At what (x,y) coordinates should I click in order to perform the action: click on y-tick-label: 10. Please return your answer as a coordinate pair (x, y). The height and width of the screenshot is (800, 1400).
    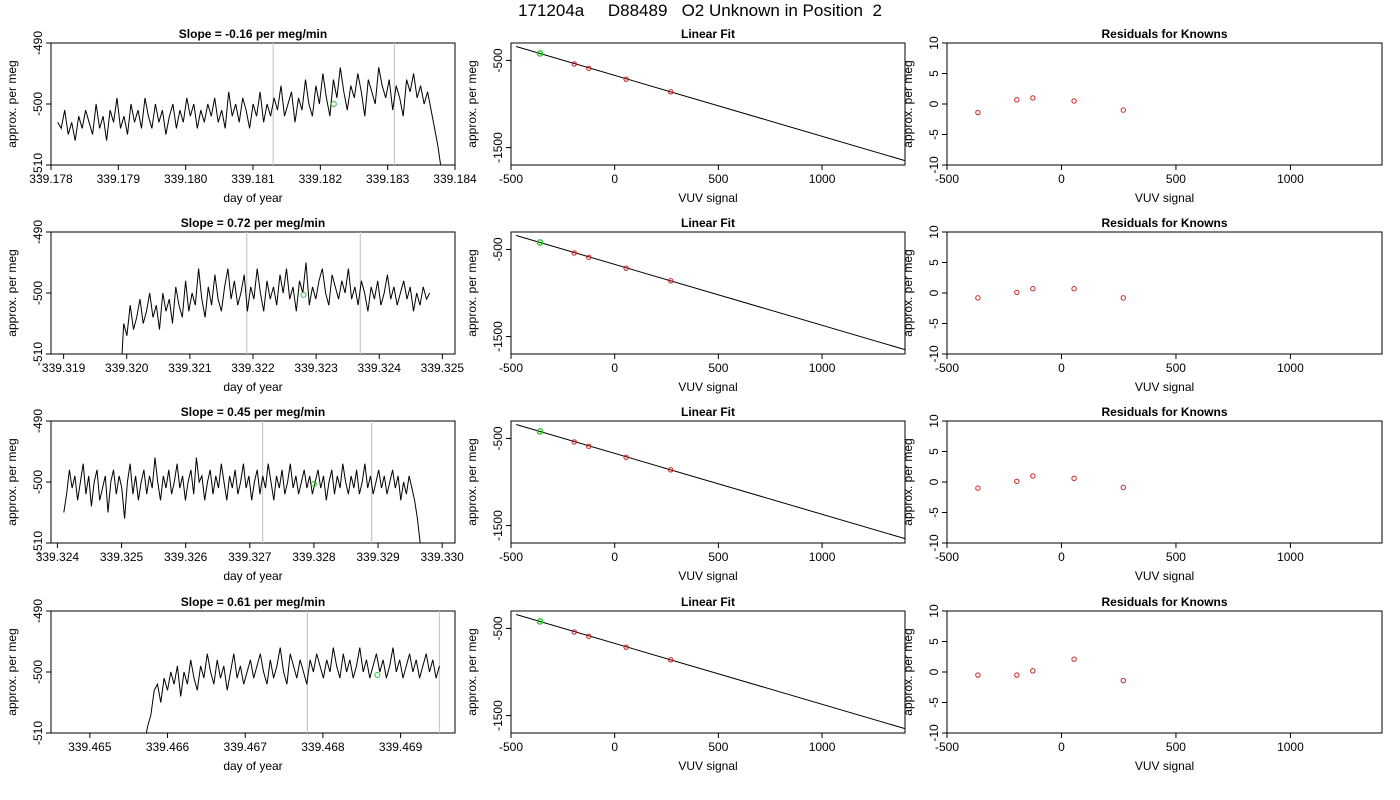
    Looking at the image, I should click on (934, 43).